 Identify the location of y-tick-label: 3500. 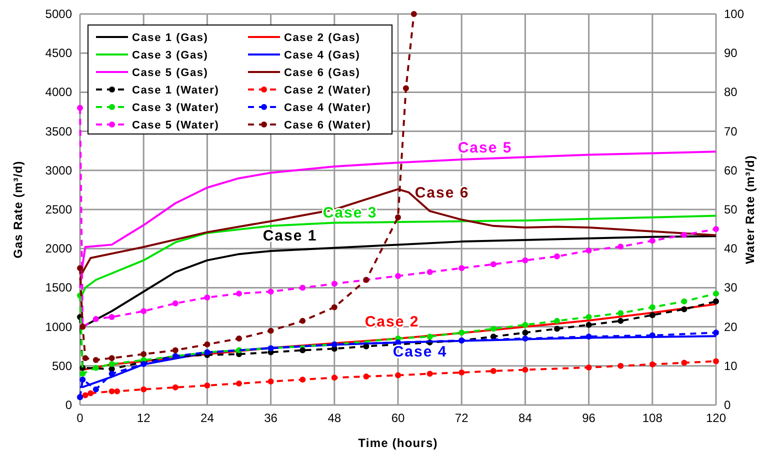
(58, 131).